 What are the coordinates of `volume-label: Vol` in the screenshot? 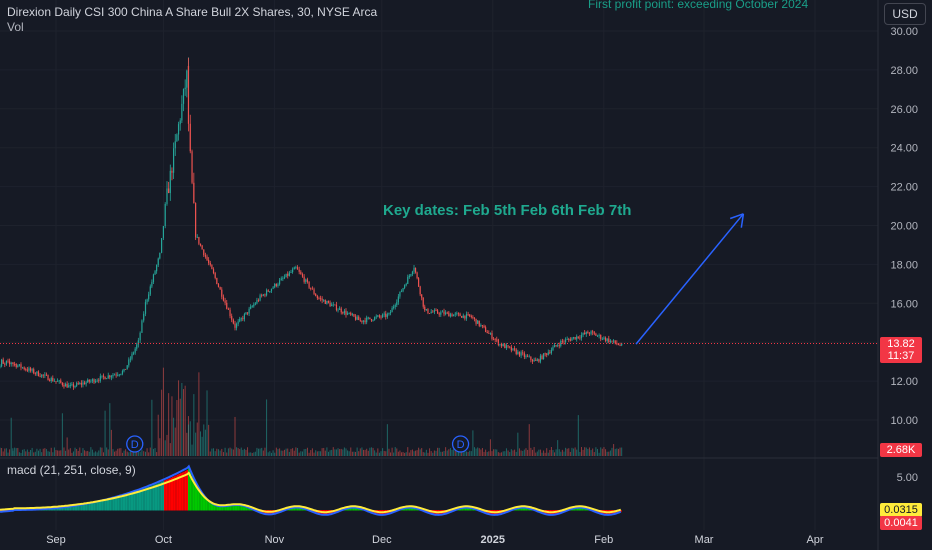 It's located at (15, 27).